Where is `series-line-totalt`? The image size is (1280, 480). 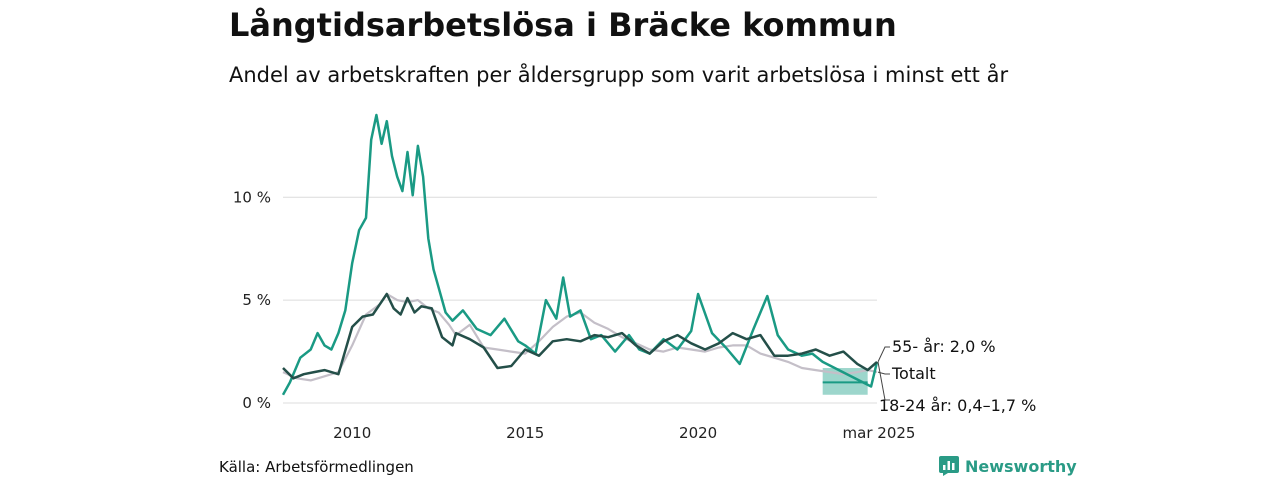
series-line-totalt is located at coordinates (580, 337).